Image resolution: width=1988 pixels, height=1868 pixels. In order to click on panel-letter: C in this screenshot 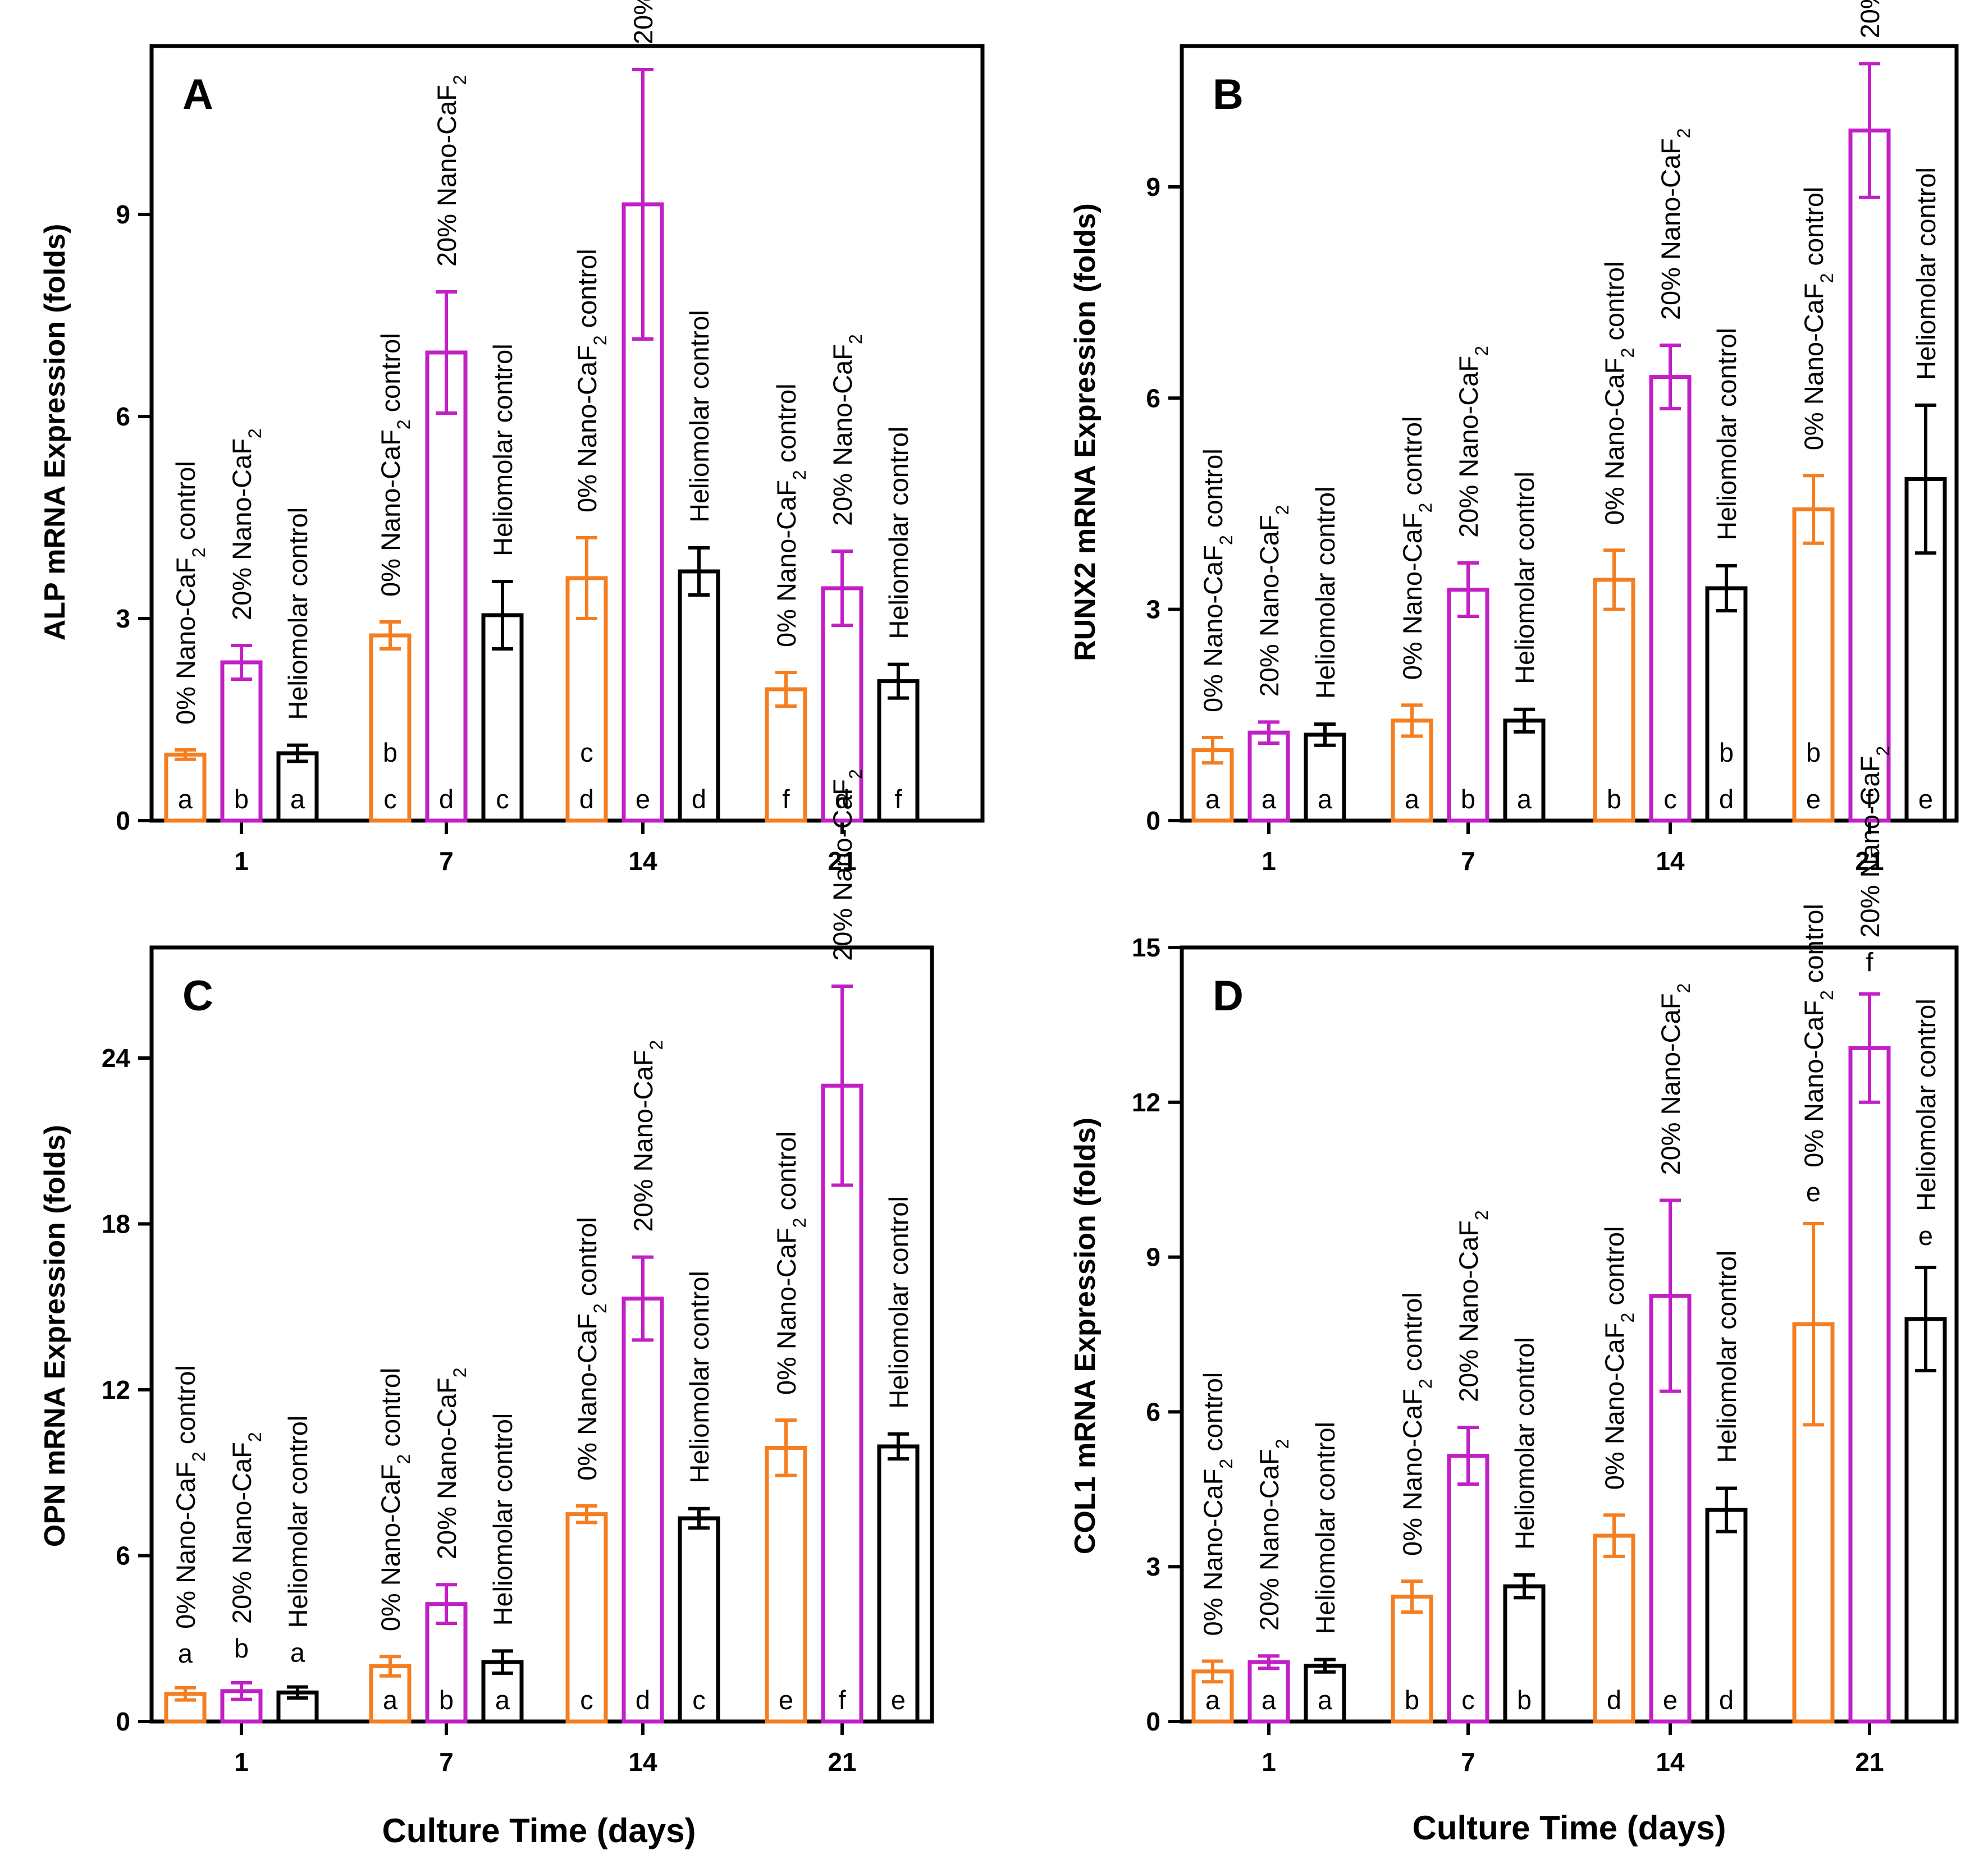, I will do `click(197, 996)`.